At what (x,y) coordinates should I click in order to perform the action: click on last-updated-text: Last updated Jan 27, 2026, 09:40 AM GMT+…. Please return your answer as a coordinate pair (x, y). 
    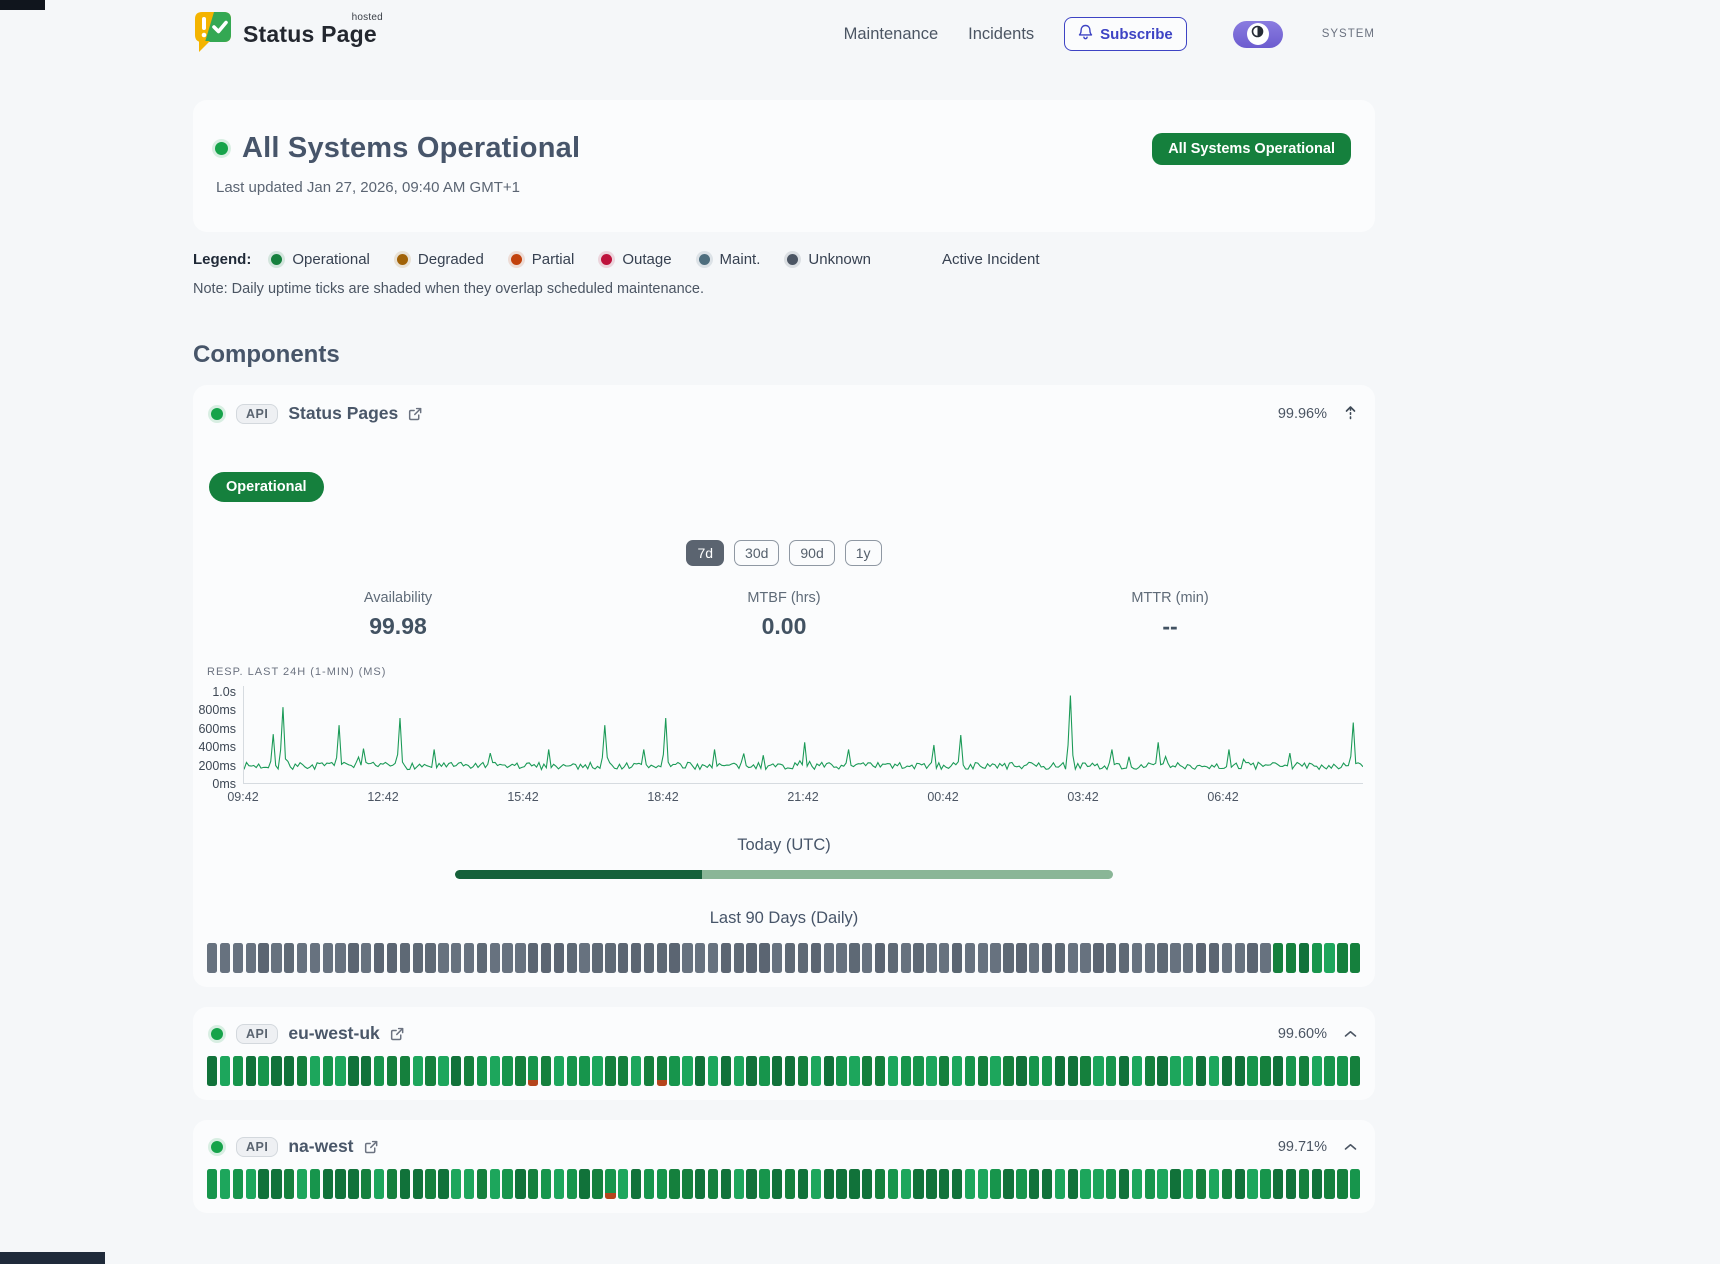
    Looking at the image, I should click on (368, 187).